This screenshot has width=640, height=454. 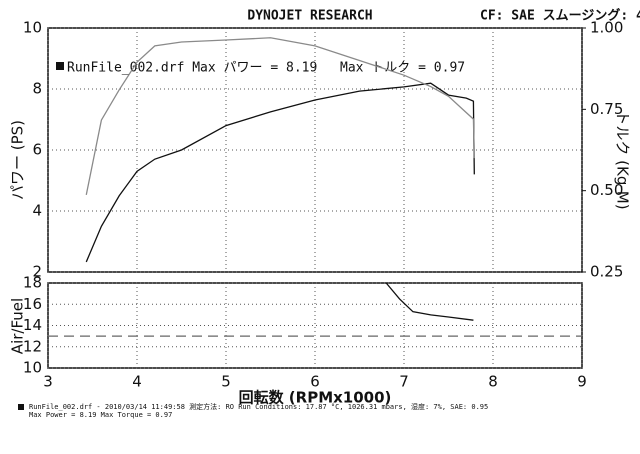 I want to click on legend-entry: Max トルク = 0.97, so click(x=402, y=68).